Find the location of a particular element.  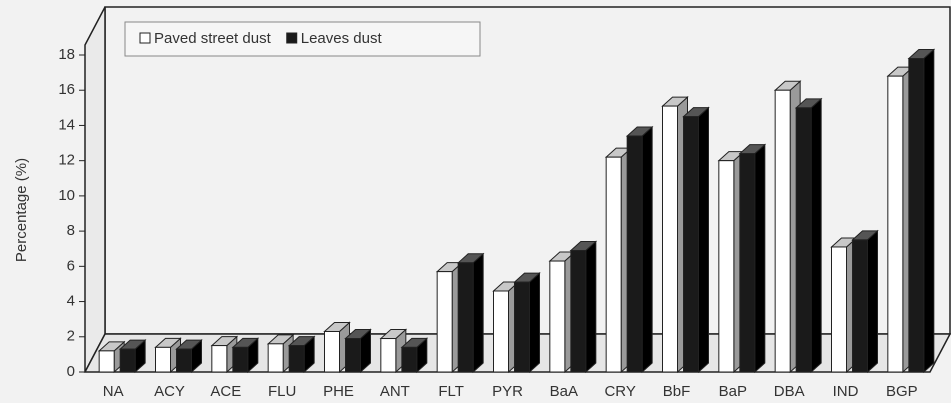

x-tick-label: PHE is located at coordinates (338, 391).